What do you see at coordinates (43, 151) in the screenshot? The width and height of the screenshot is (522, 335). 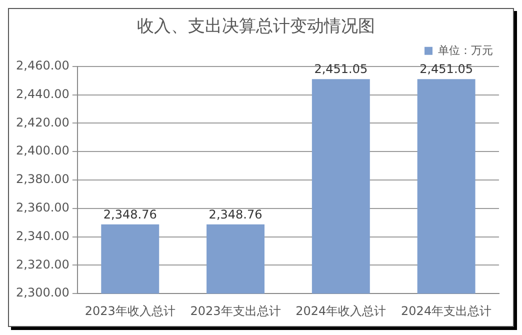 I see `y-tick-label: 2,400.00` at bounding box center [43, 151].